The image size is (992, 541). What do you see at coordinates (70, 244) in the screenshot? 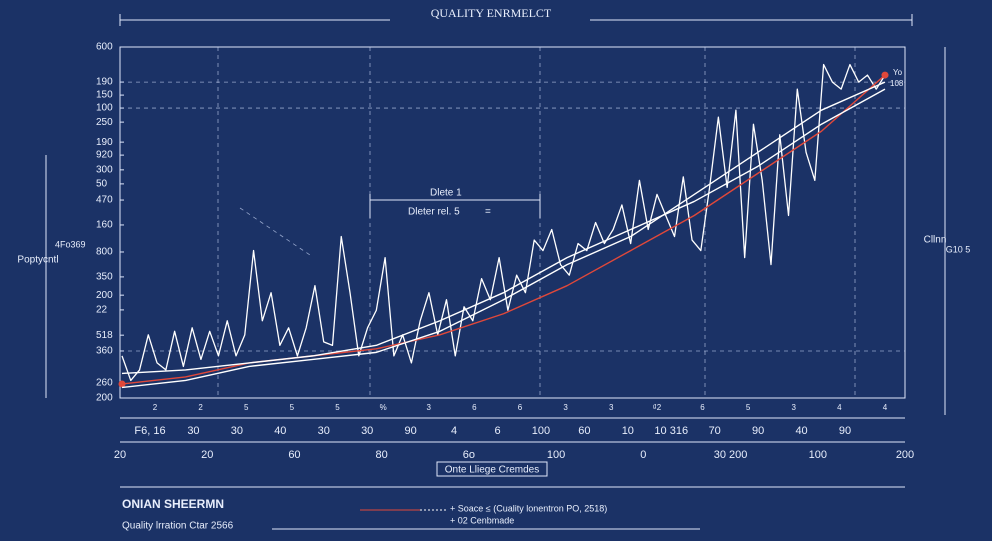
I see `left-label: 4Fo369` at bounding box center [70, 244].